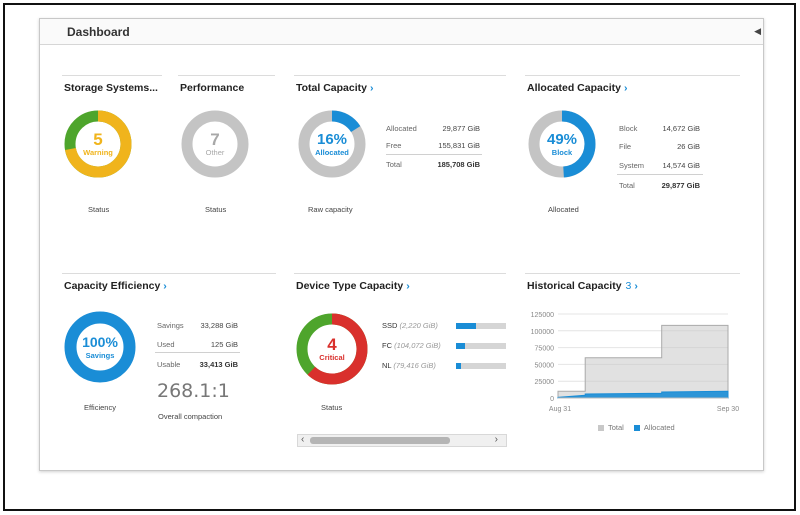 The height and width of the screenshot is (515, 800). I want to click on device-detail: (2,220 GiB), so click(418, 325).